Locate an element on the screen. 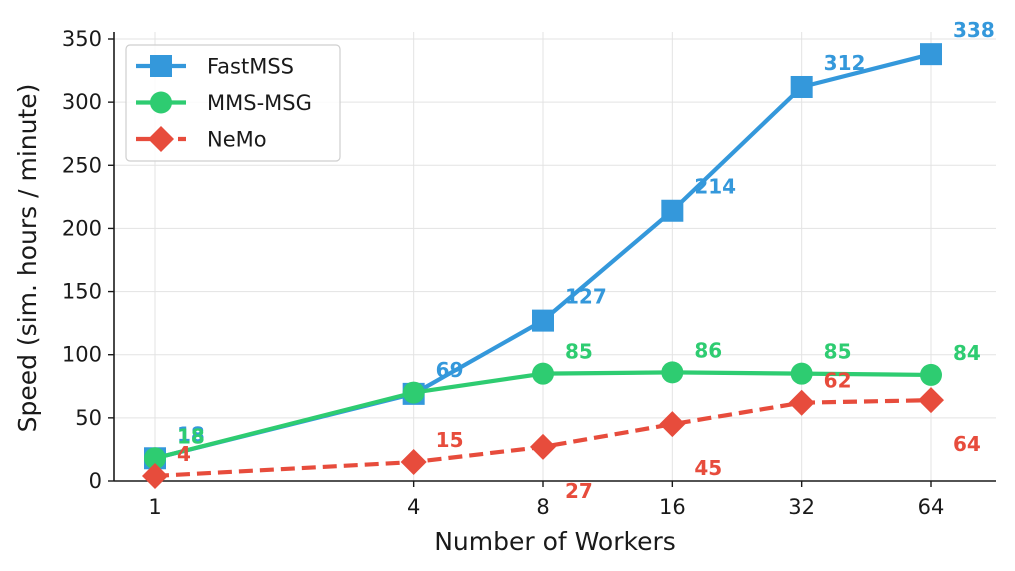 This screenshot has width=1015, height=571. data-label: 15 is located at coordinates (450, 440).